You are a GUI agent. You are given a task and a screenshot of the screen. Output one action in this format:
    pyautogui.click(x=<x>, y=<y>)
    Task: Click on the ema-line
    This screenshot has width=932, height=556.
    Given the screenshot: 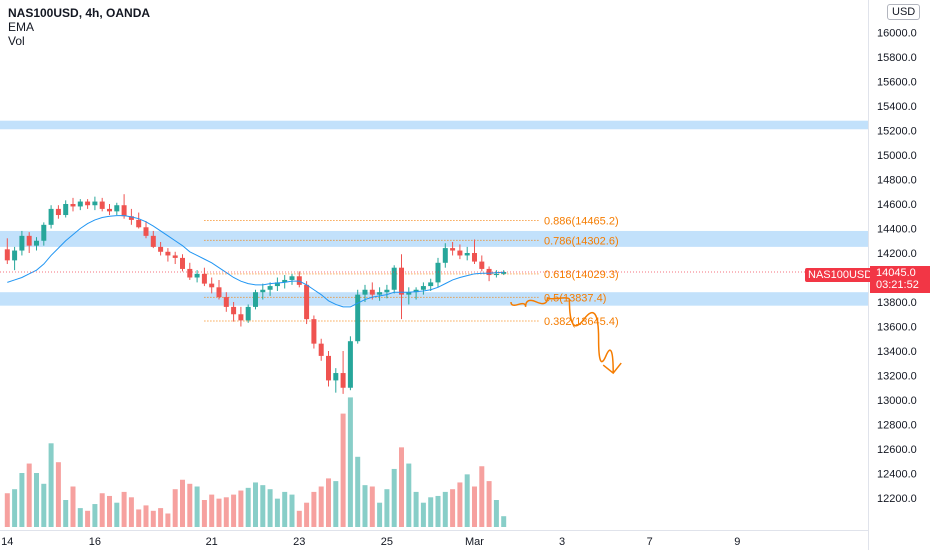 What is the action you would take?
    pyautogui.click(x=255, y=261)
    